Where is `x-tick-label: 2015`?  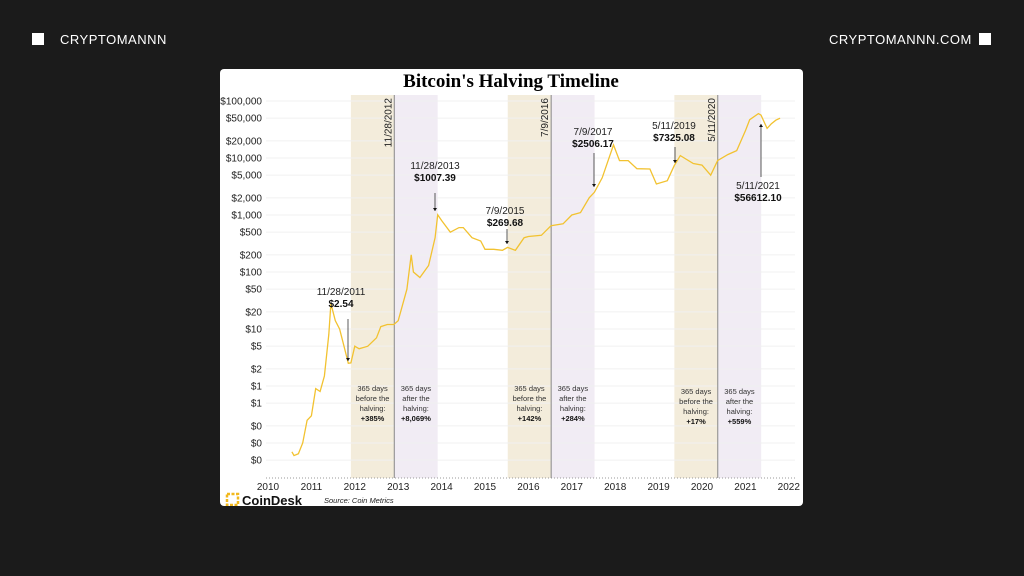
x-tick-label: 2015 is located at coordinates (485, 487).